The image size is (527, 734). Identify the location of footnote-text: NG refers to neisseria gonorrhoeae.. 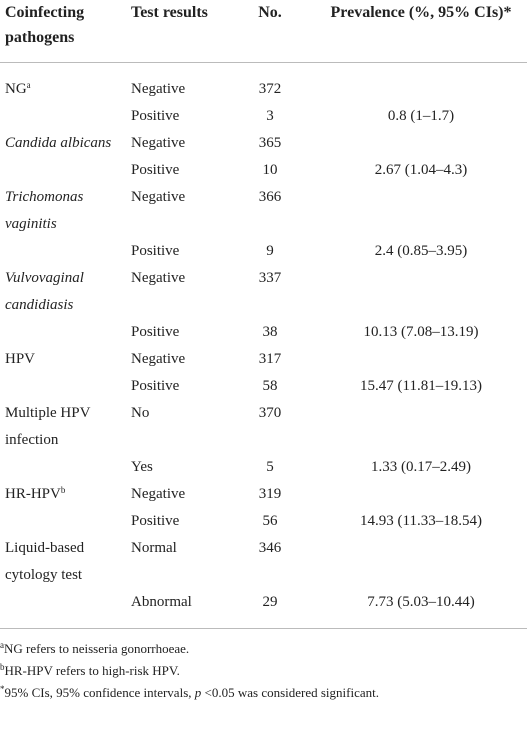
(97, 648).